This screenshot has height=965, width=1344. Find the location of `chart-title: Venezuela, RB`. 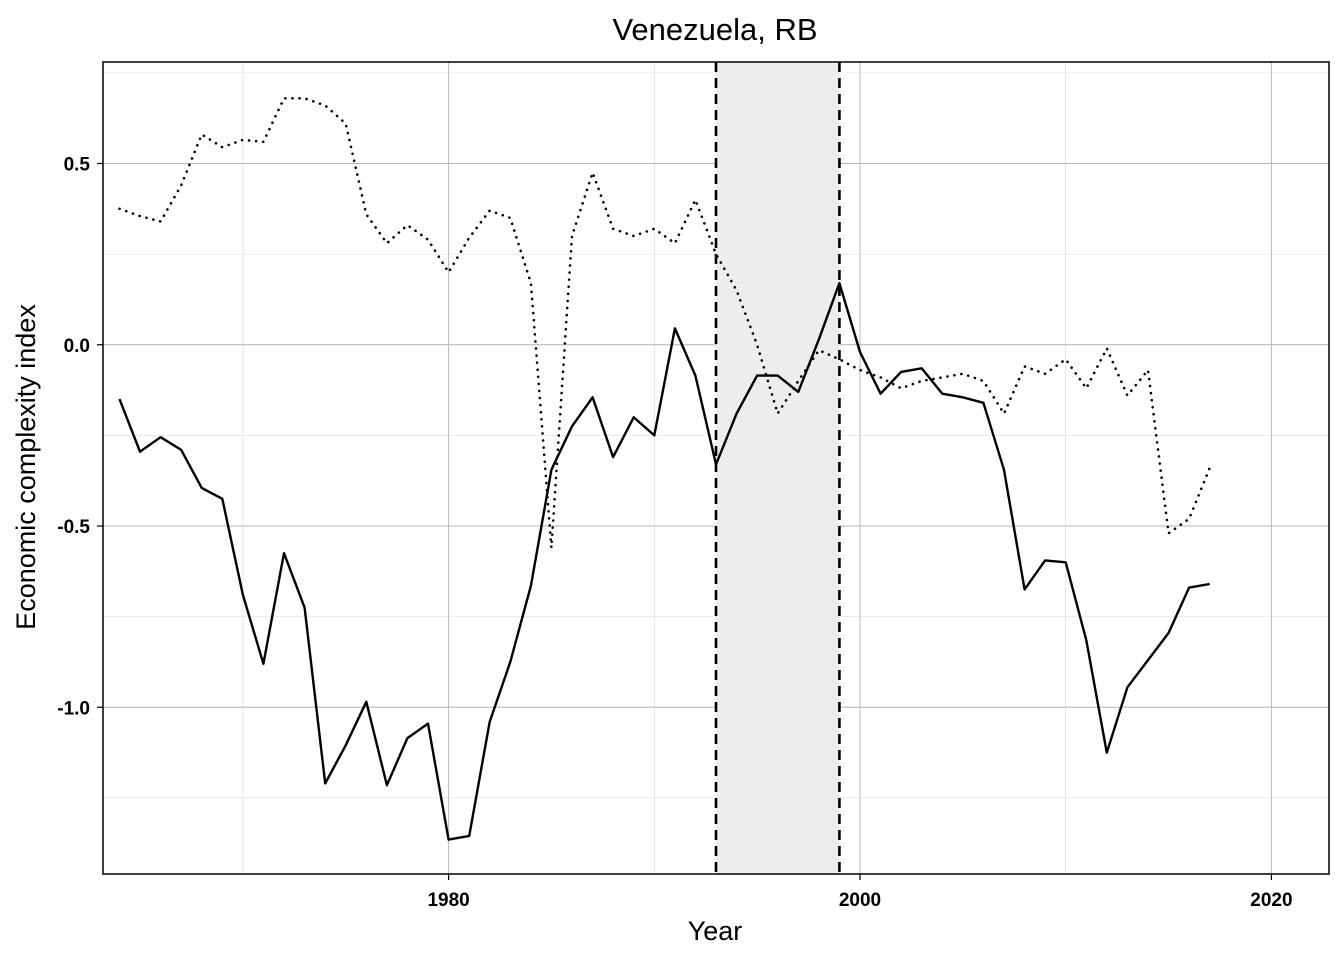

chart-title: Venezuela, RB is located at coordinates (714, 29).